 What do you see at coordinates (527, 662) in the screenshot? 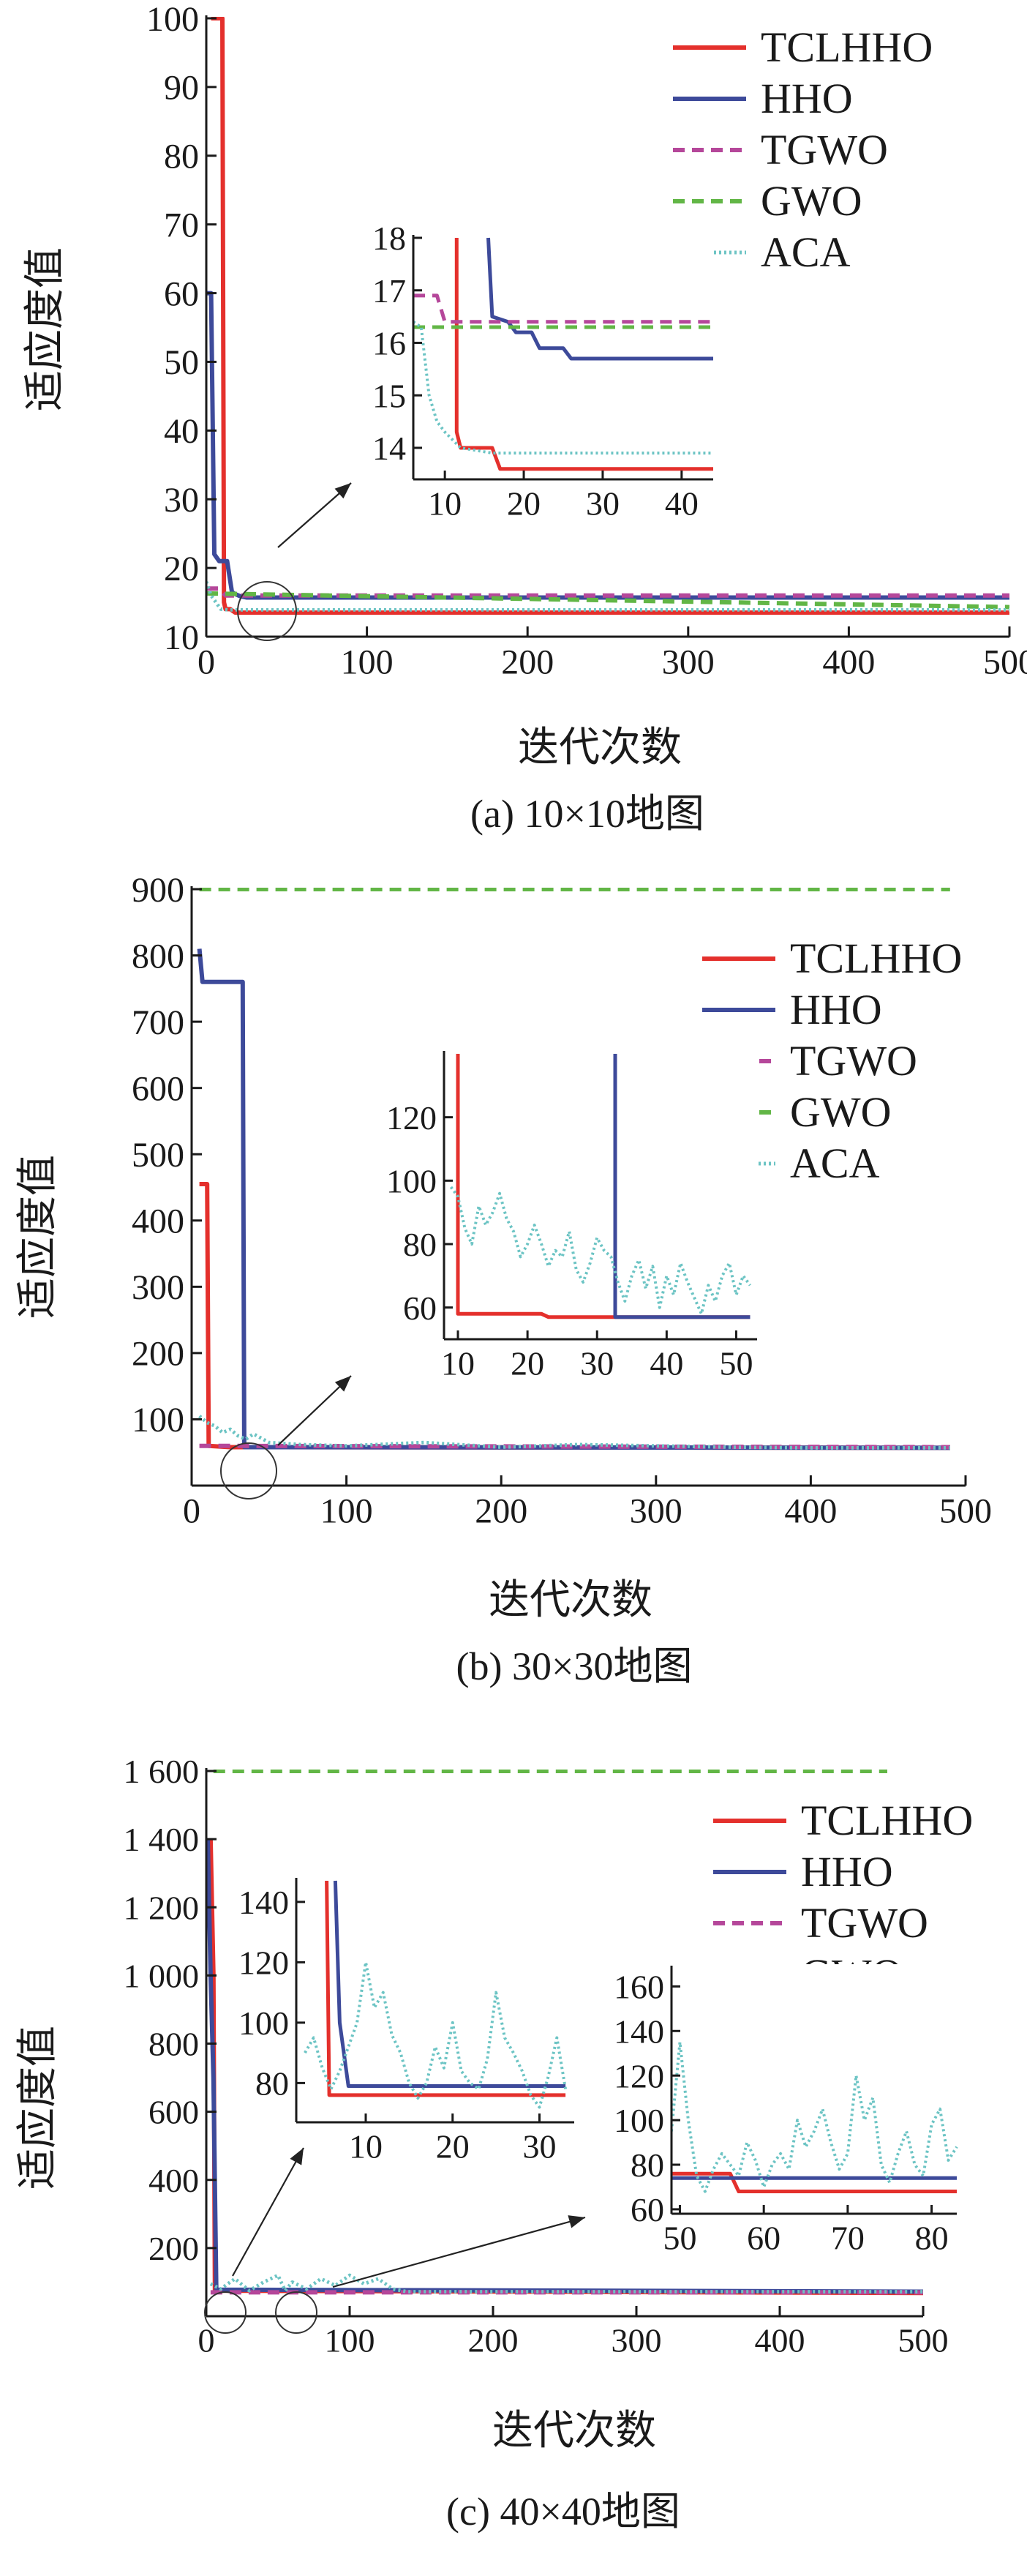
I see `panel-a-x-tick-label: 200` at bounding box center [527, 662].